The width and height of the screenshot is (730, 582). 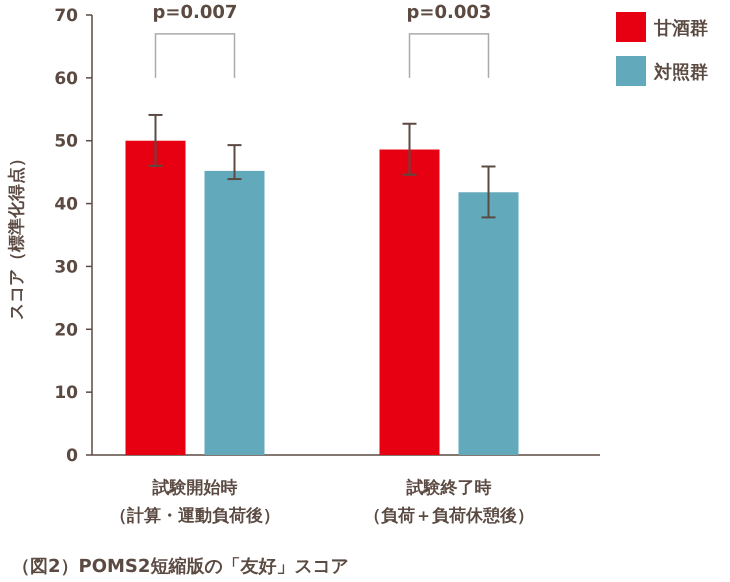 What do you see at coordinates (66, 142) in the screenshot?
I see `y-tick-label: 50` at bounding box center [66, 142].